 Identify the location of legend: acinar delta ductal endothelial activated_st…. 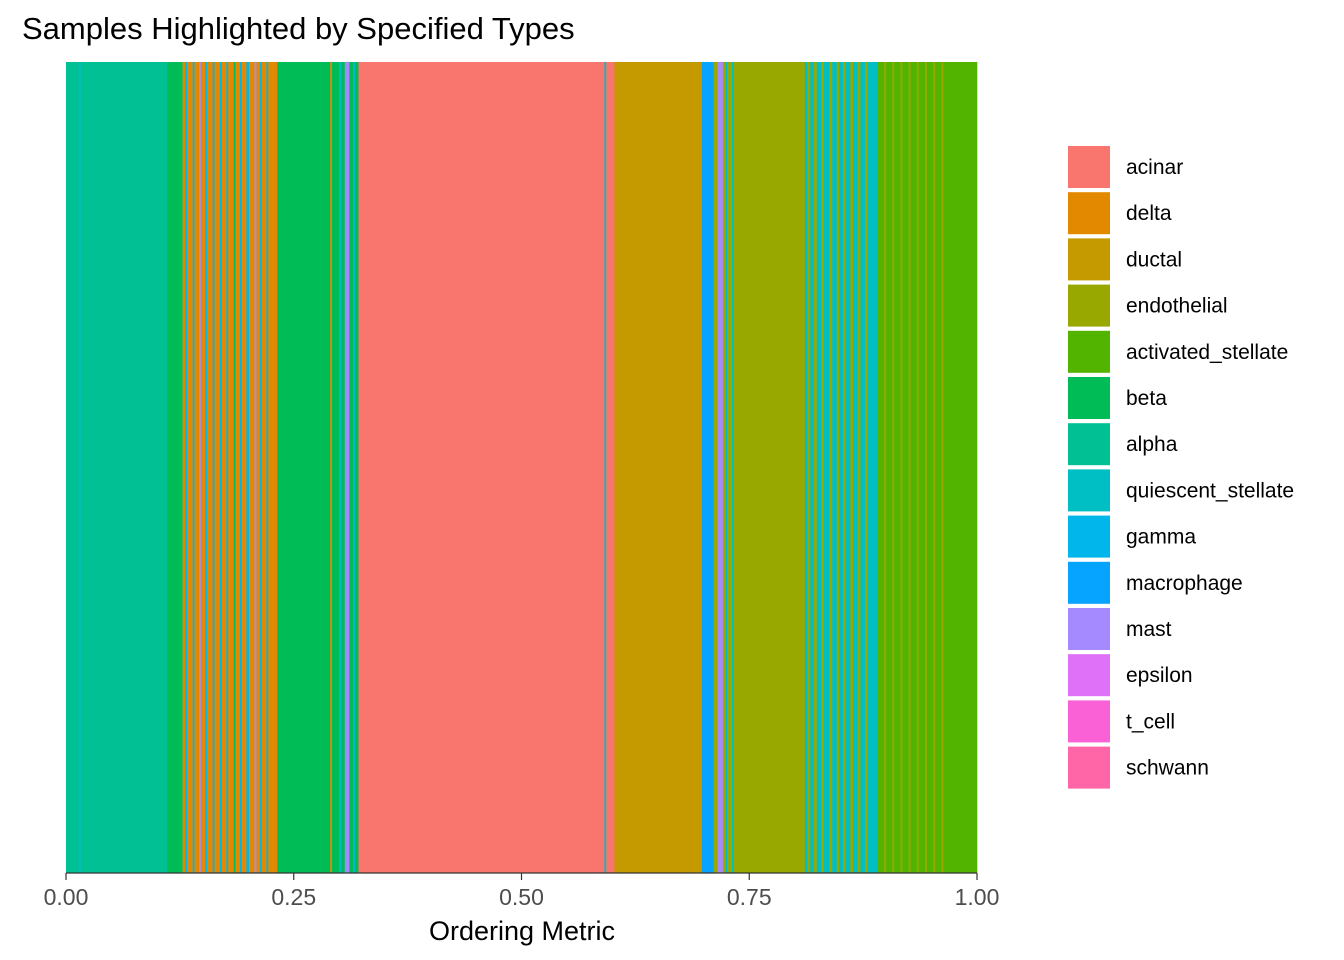
(1181, 467).